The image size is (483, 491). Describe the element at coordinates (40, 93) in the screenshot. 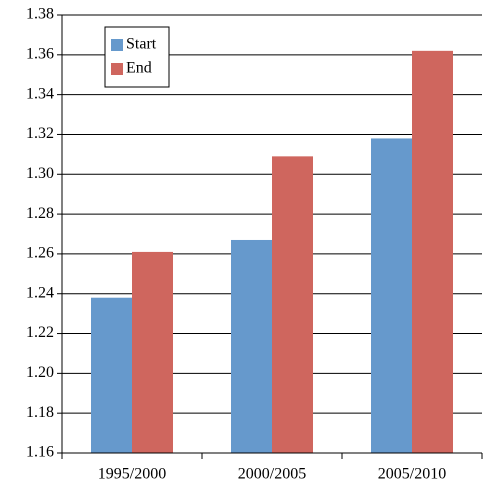

I see `y-tick-label: 1.34` at that location.